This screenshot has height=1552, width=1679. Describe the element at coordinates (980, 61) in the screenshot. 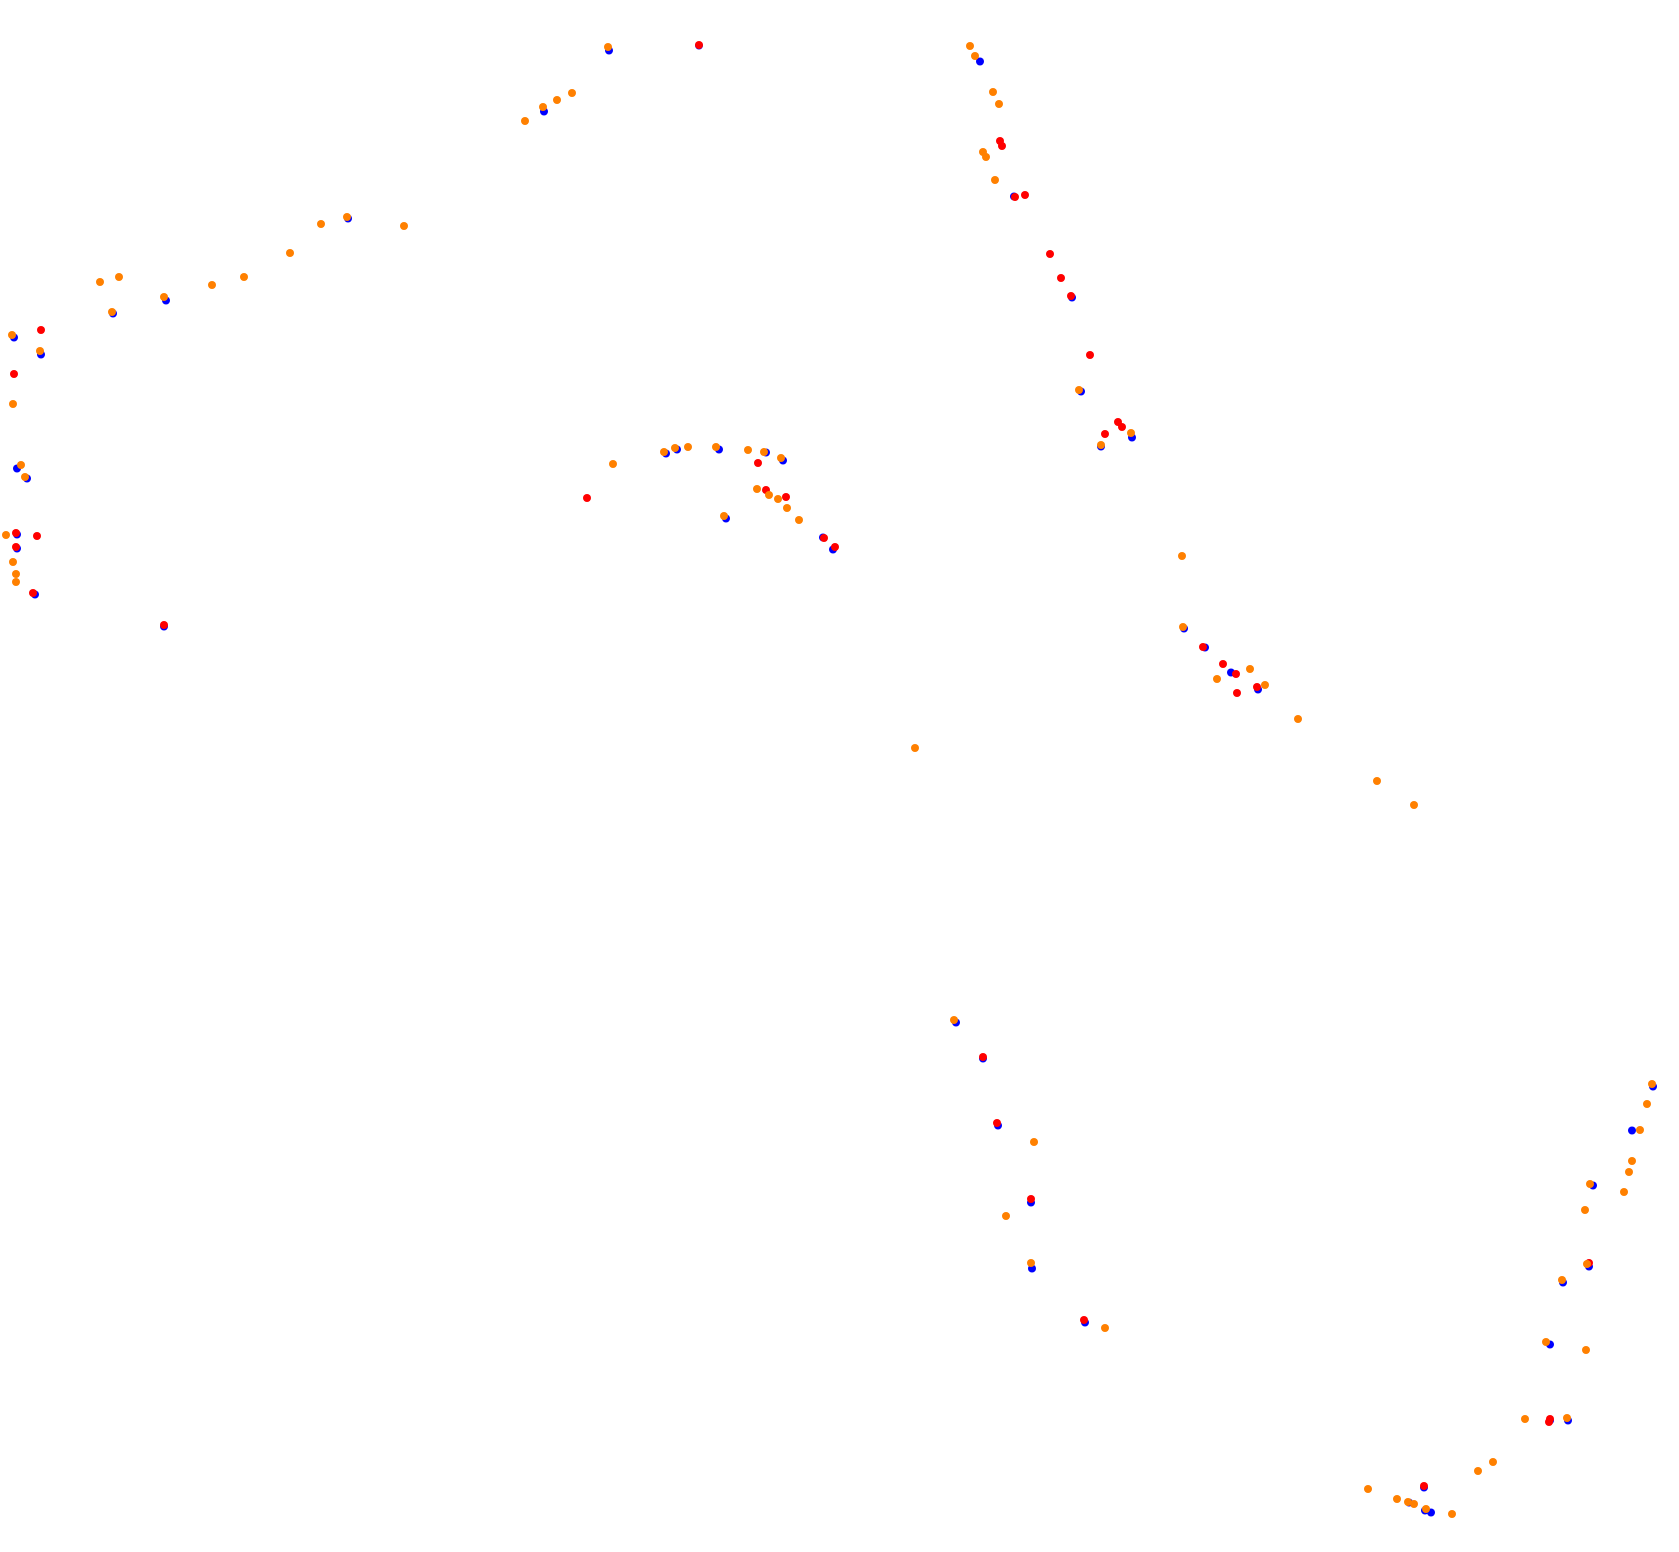

I see `data-point-blue` at that location.